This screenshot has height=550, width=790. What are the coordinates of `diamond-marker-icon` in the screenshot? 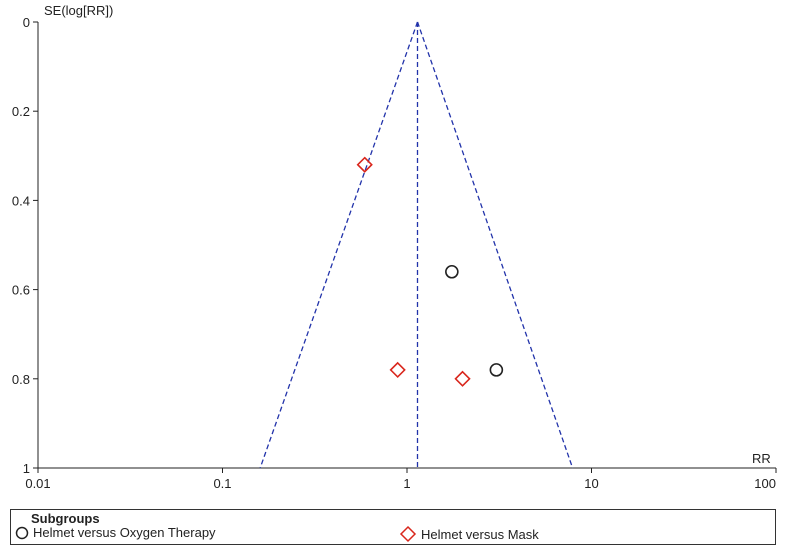 It's located at (408, 534).